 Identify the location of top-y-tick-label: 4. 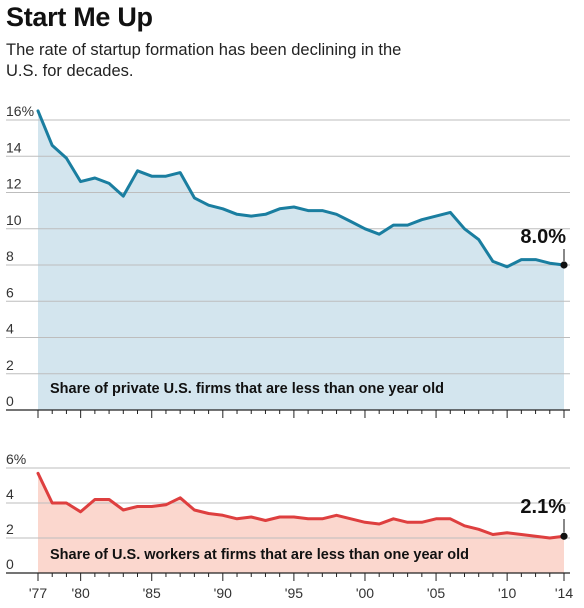
(10, 329).